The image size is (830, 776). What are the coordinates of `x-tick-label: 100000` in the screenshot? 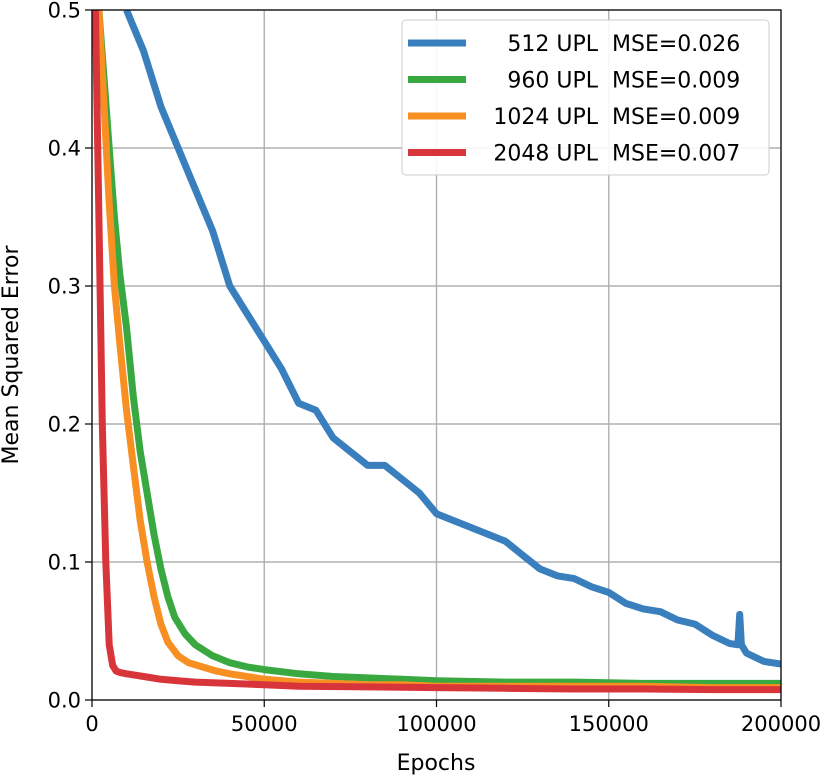 It's located at (436, 724).